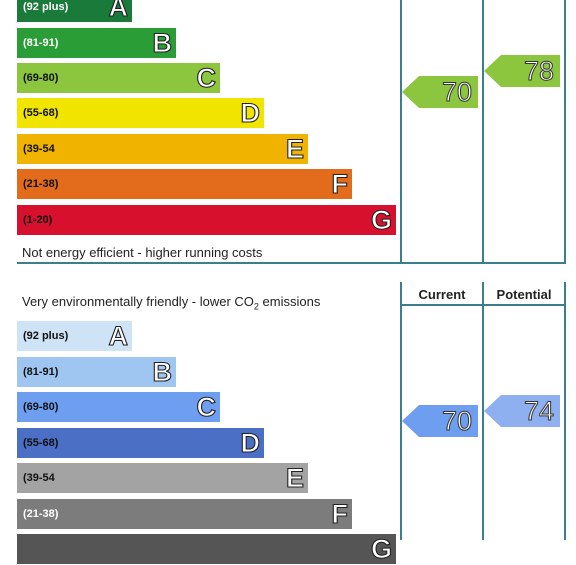 The width and height of the screenshot is (576, 565). Describe the element at coordinates (162, 478) in the screenshot. I see `environmental-band-e: (39-54 E` at that location.